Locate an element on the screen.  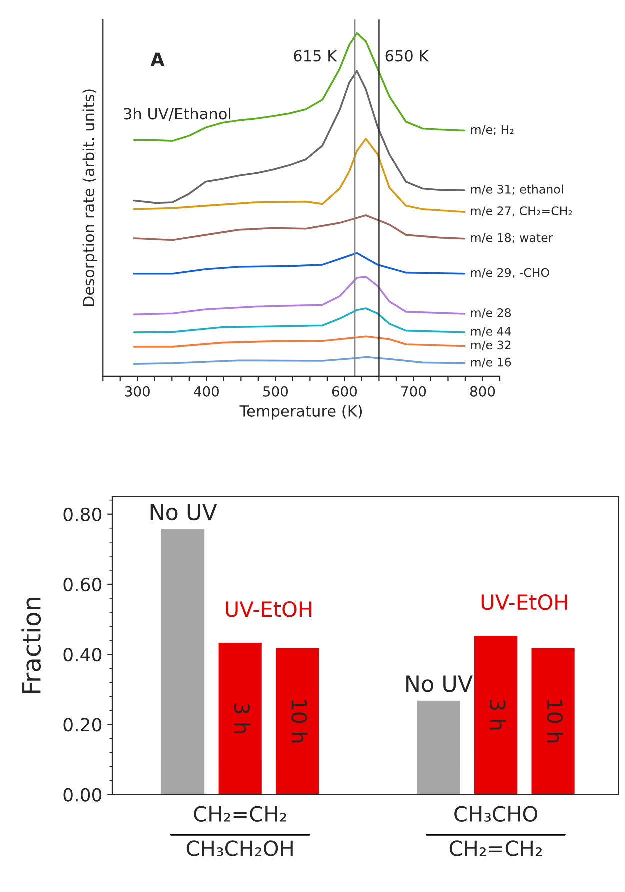
y-tick-label: 0.80 is located at coordinates (83, 515).